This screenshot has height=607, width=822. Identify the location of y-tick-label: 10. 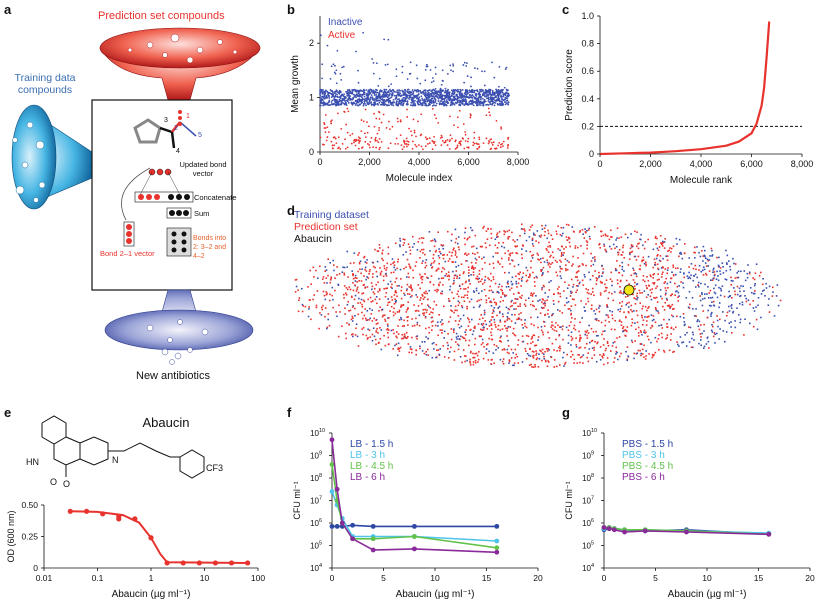
(586, 546).